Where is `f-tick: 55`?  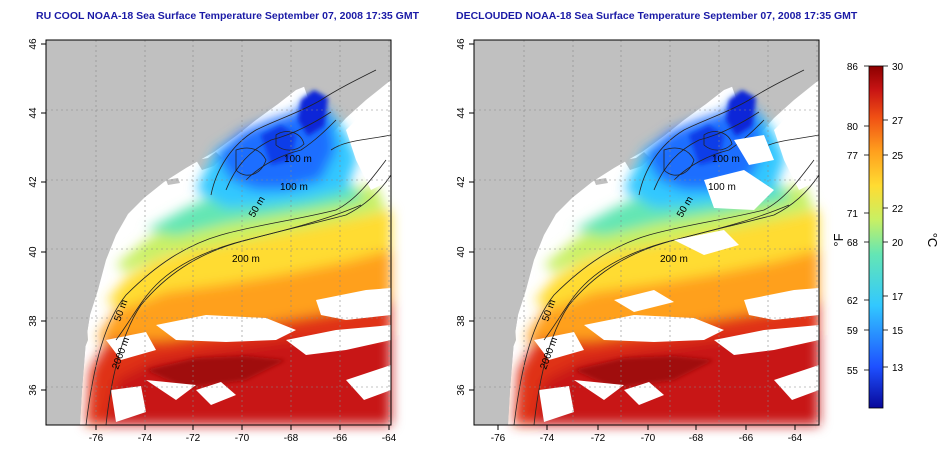 f-tick: 55 is located at coordinates (853, 371).